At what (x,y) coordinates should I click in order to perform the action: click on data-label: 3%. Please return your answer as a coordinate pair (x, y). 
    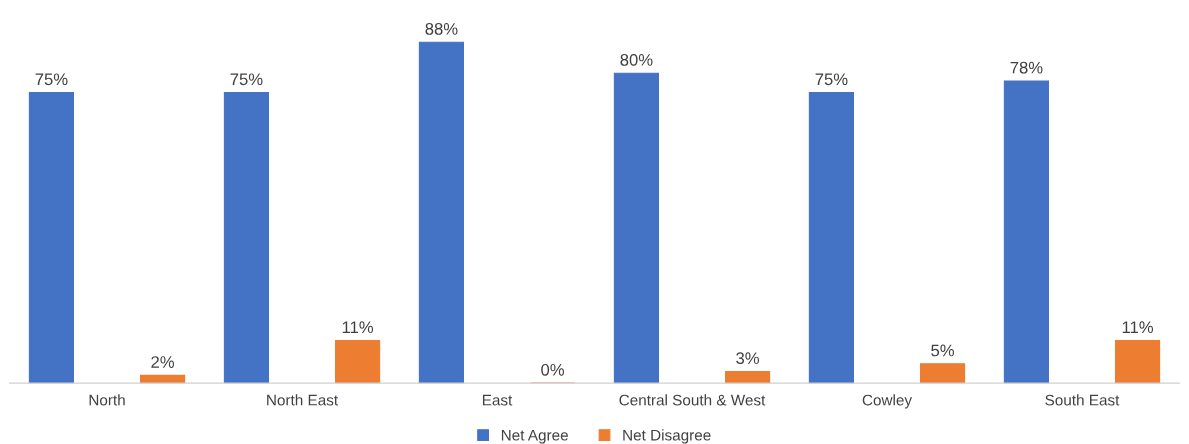
    Looking at the image, I should click on (748, 358).